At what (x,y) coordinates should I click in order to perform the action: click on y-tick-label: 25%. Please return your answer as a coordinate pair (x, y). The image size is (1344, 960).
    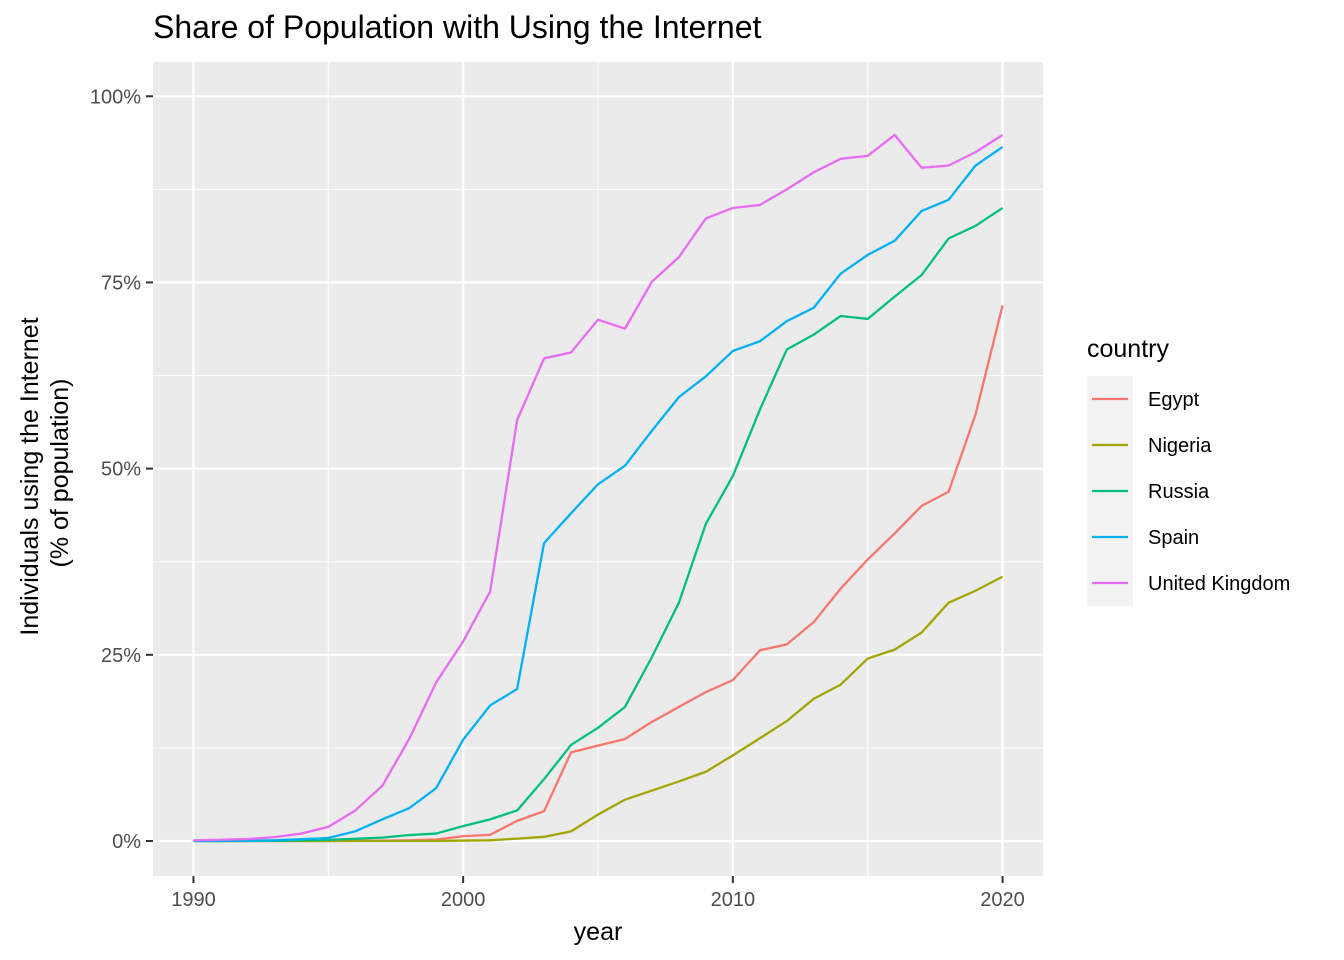
    Looking at the image, I should click on (121, 656).